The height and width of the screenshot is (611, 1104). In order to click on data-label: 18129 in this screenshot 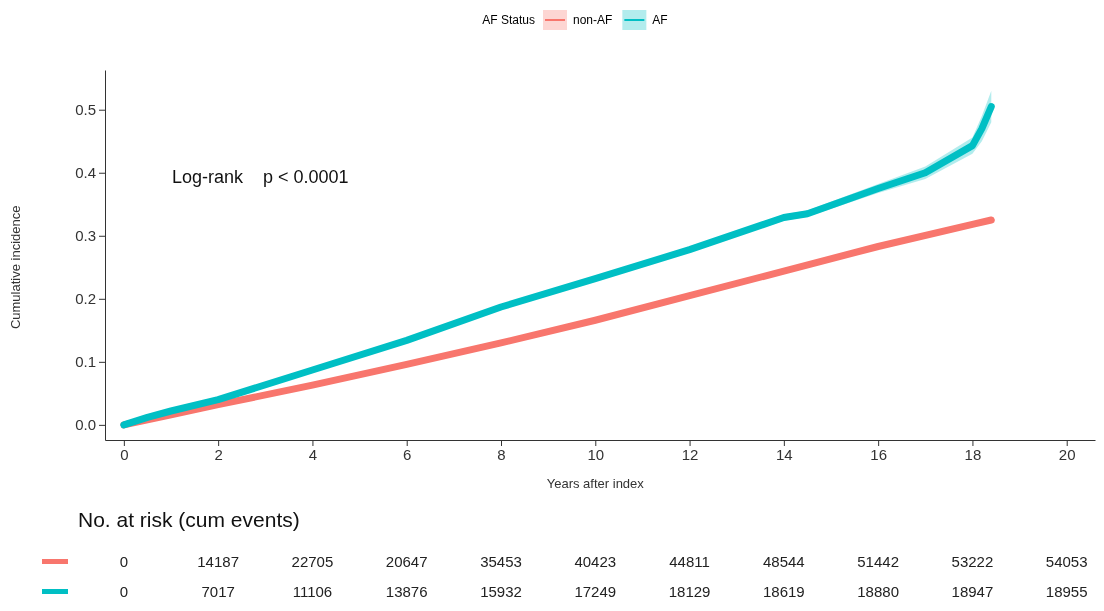, I will do `click(689, 591)`.